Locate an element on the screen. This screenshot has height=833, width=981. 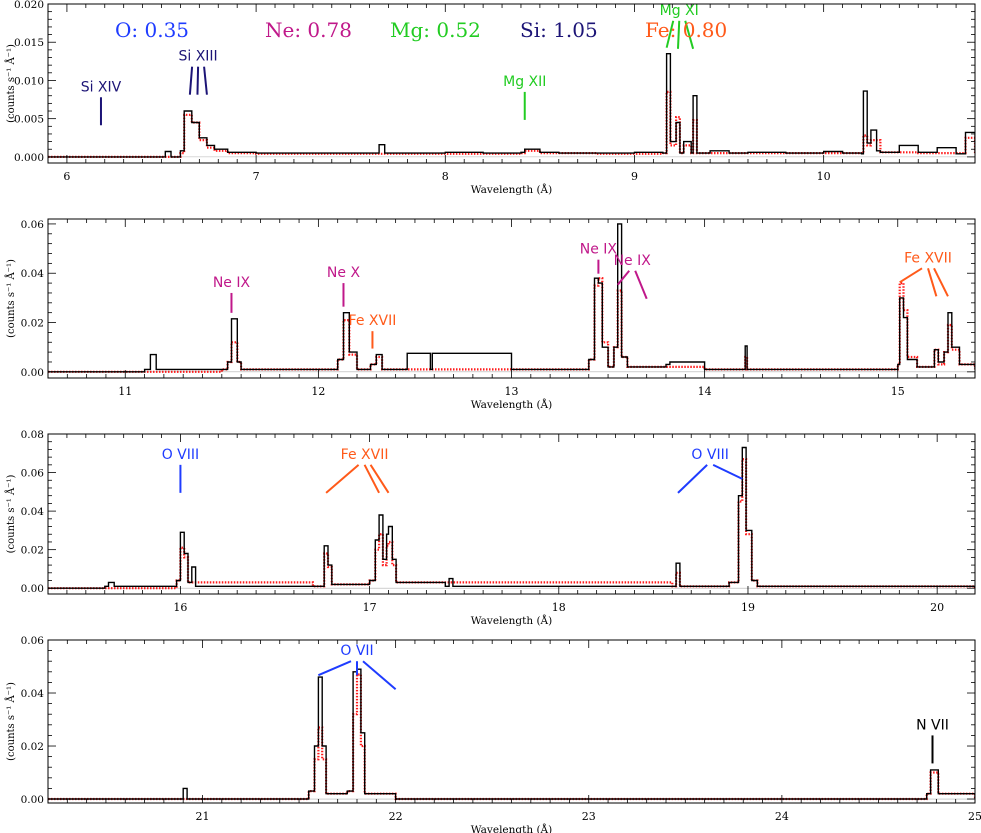
y-tick-label: 0.010 is located at coordinates (29, 81).